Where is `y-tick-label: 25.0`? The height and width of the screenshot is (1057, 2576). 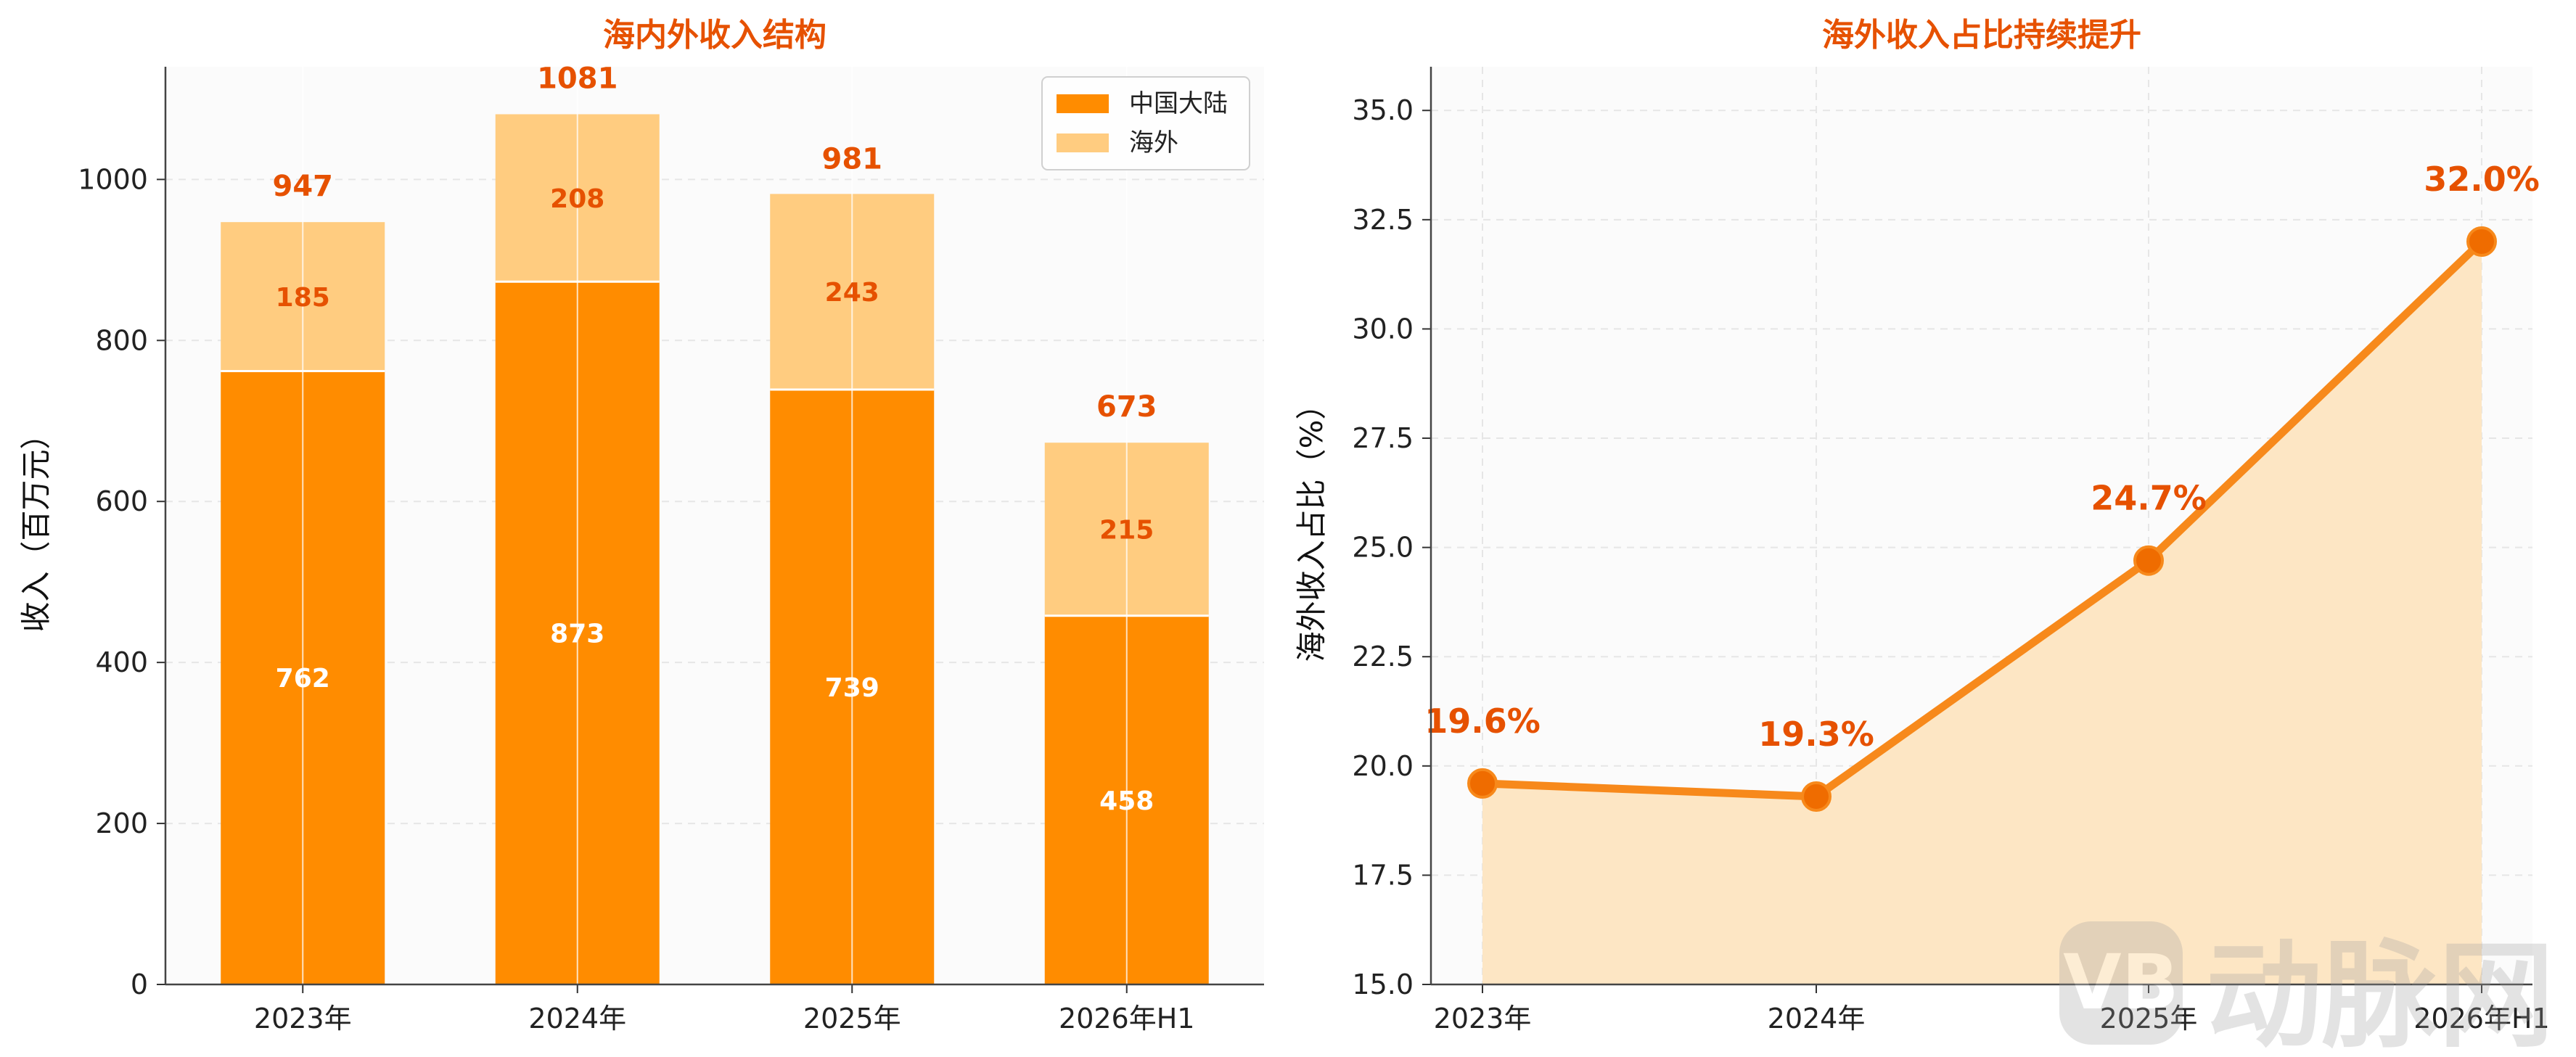
y-tick-label: 25.0 is located at coordinates (1383, 548).